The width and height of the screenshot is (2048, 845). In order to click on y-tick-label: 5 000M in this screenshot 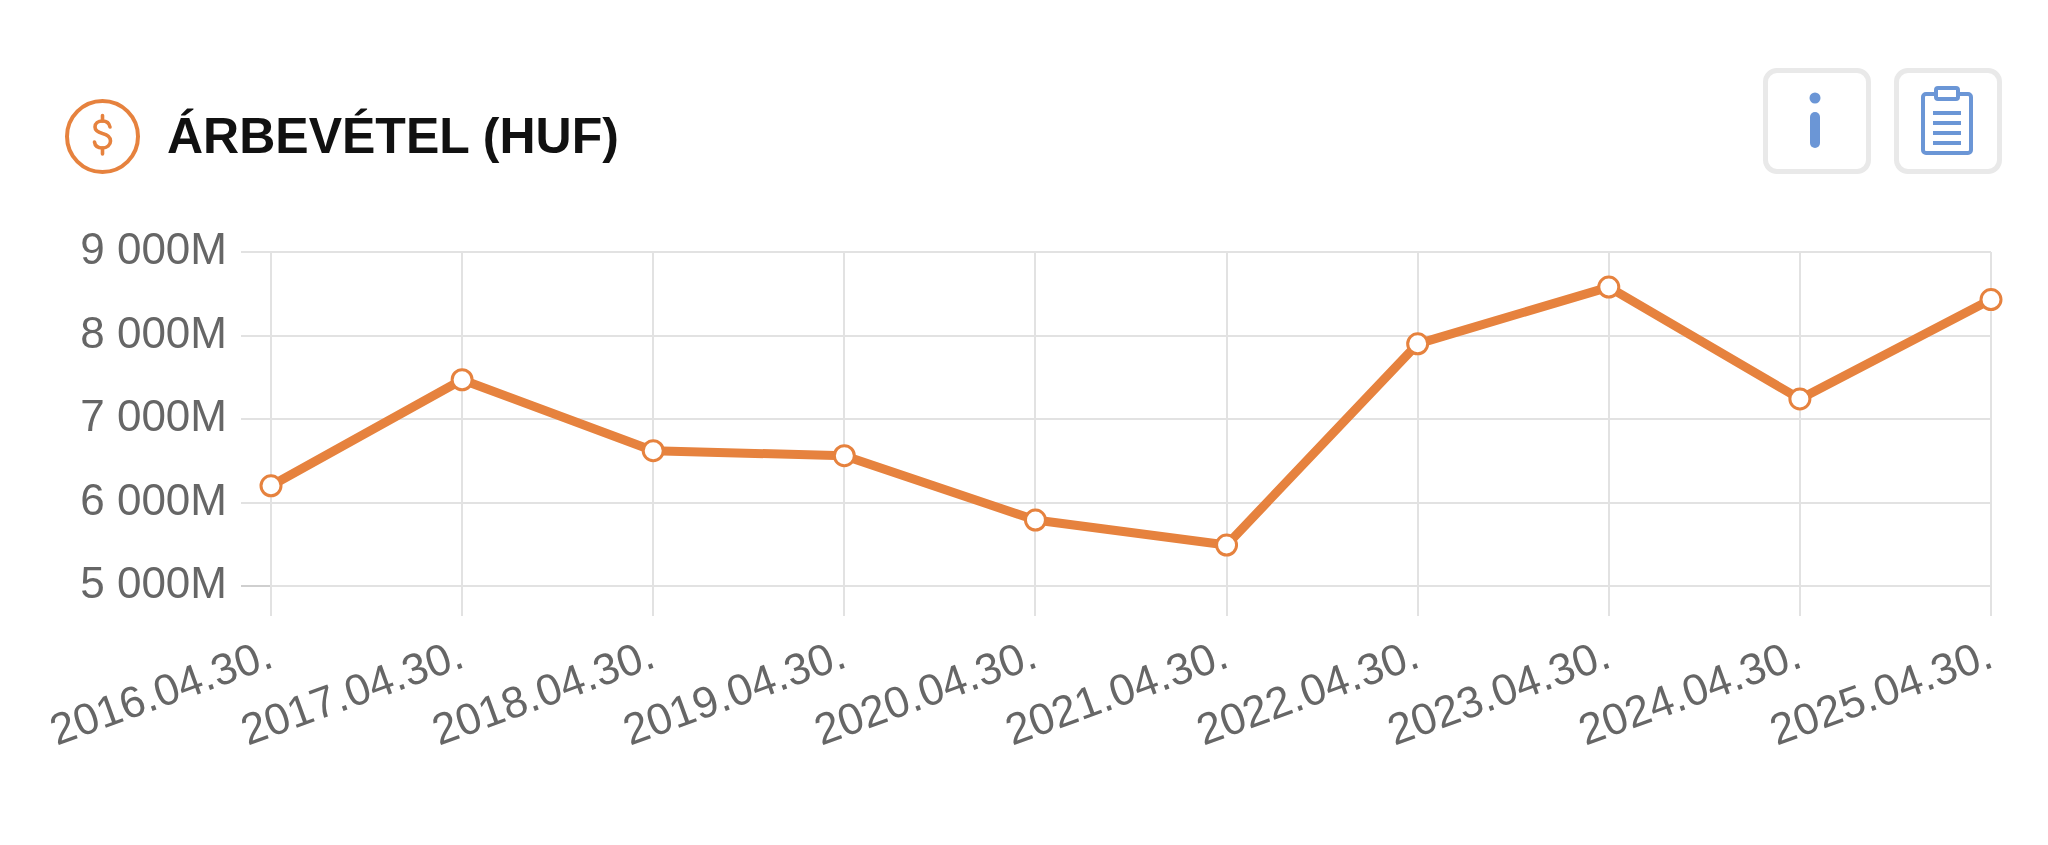, I will do `click(153, 583)`.